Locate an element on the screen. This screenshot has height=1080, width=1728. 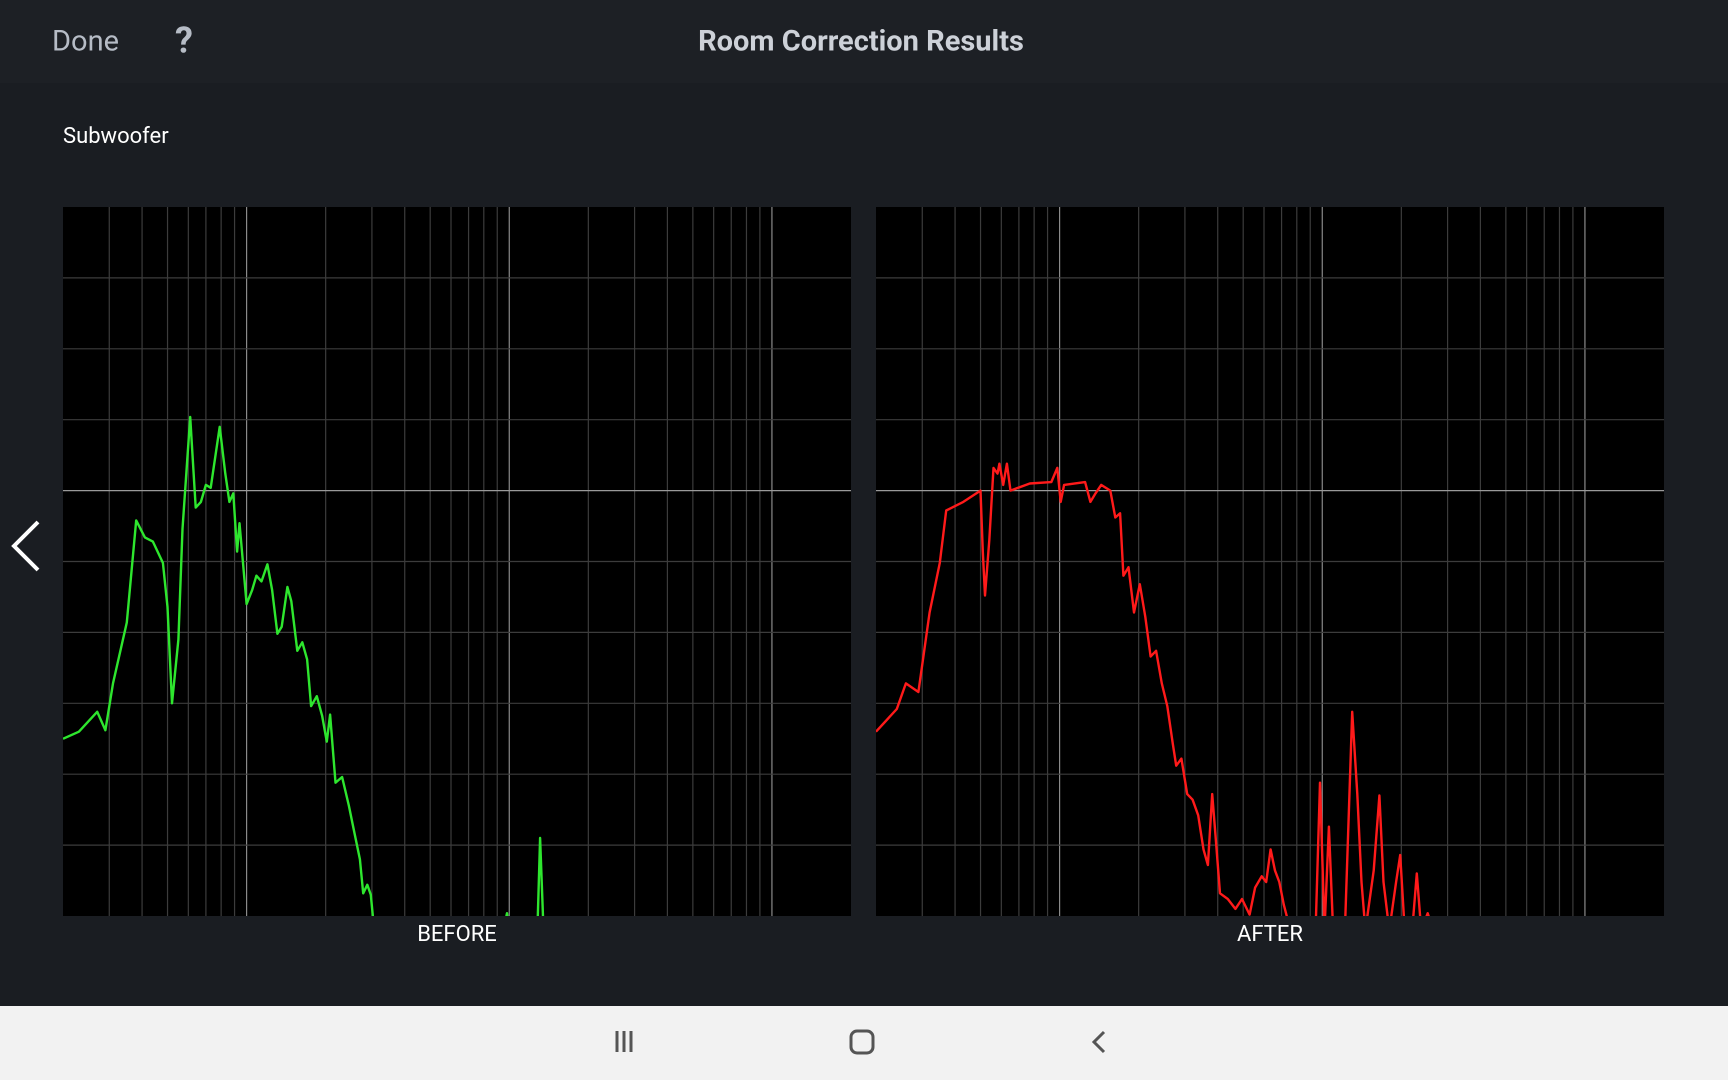
top-bar is located at coordinates (864, 41).